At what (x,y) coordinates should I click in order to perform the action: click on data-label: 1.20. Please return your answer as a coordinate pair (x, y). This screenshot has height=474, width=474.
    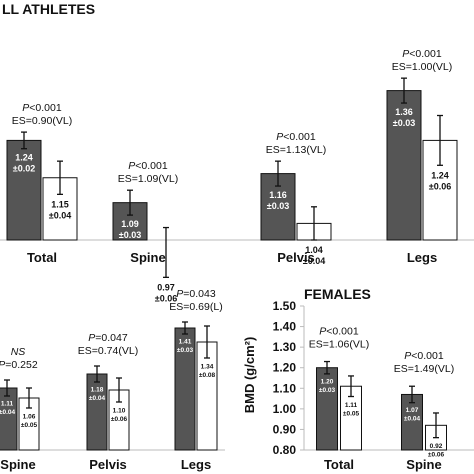
    Looking at the image, I should click on (327, 381).